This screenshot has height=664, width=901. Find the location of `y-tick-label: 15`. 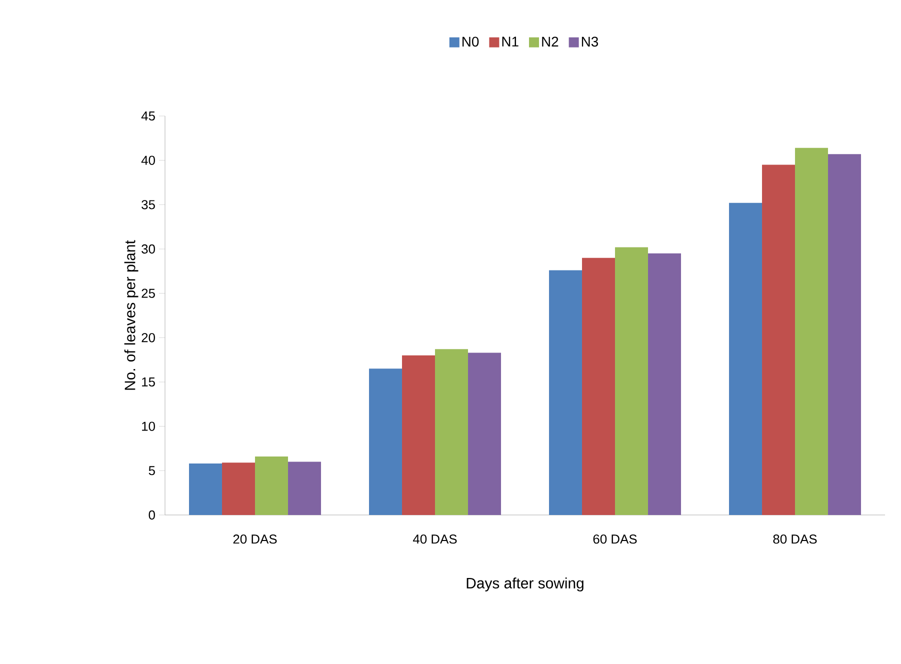

y-tick-label: 15 is located at coordinates (148, 381).